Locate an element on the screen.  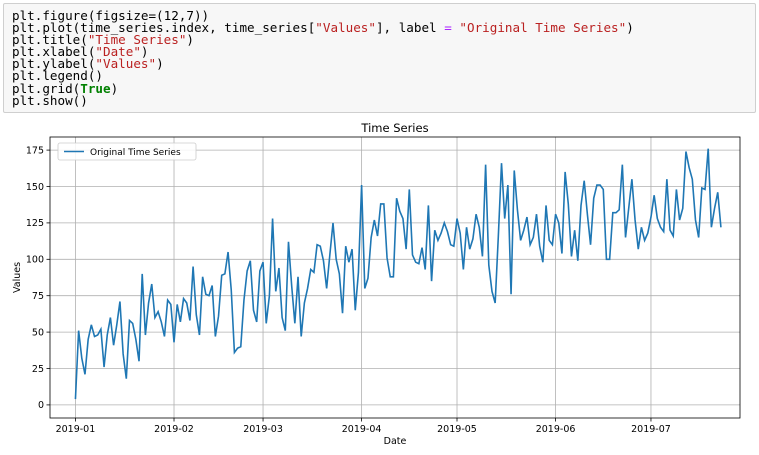
legend-box is located at coordinates (127, 151).